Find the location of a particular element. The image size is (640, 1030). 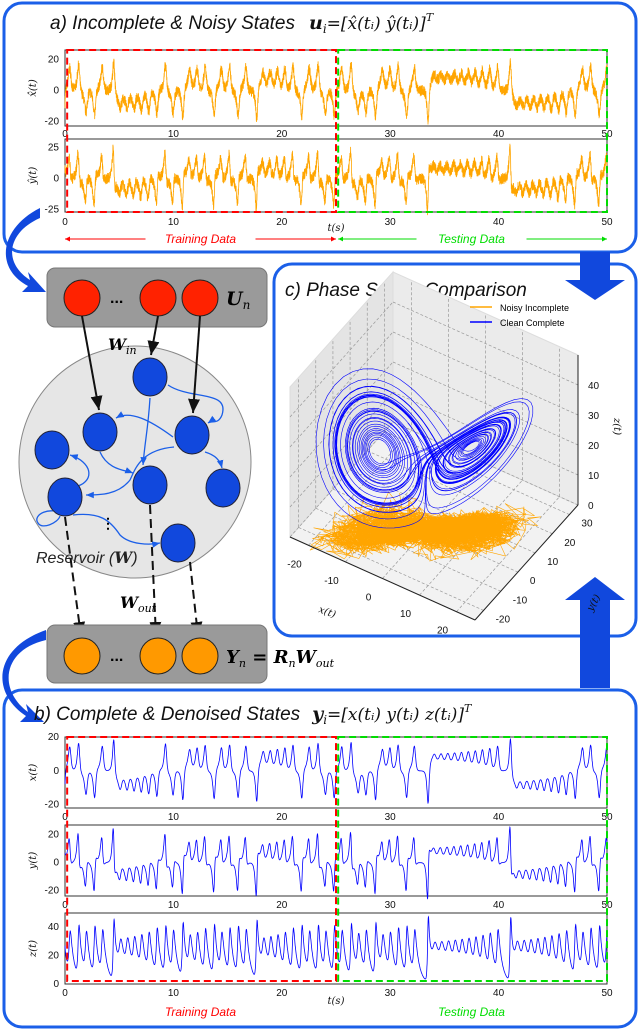

z-tick-label: 40 is located at coordinates (594, 386).